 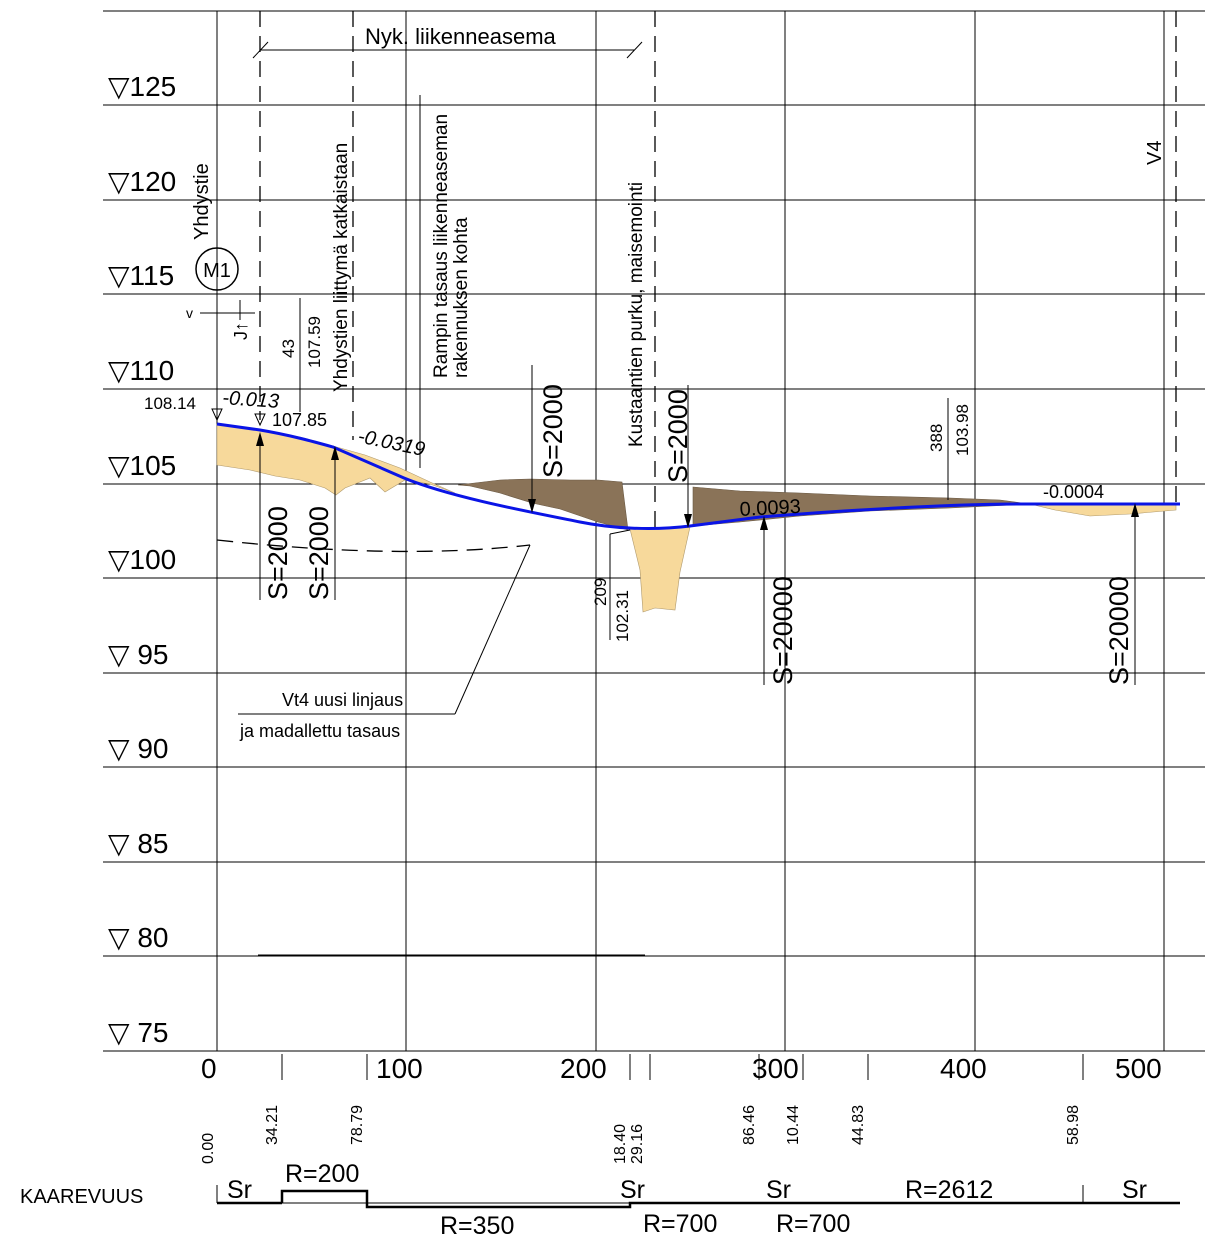 I want to click on marker-circle, so click(x=217, y=269).